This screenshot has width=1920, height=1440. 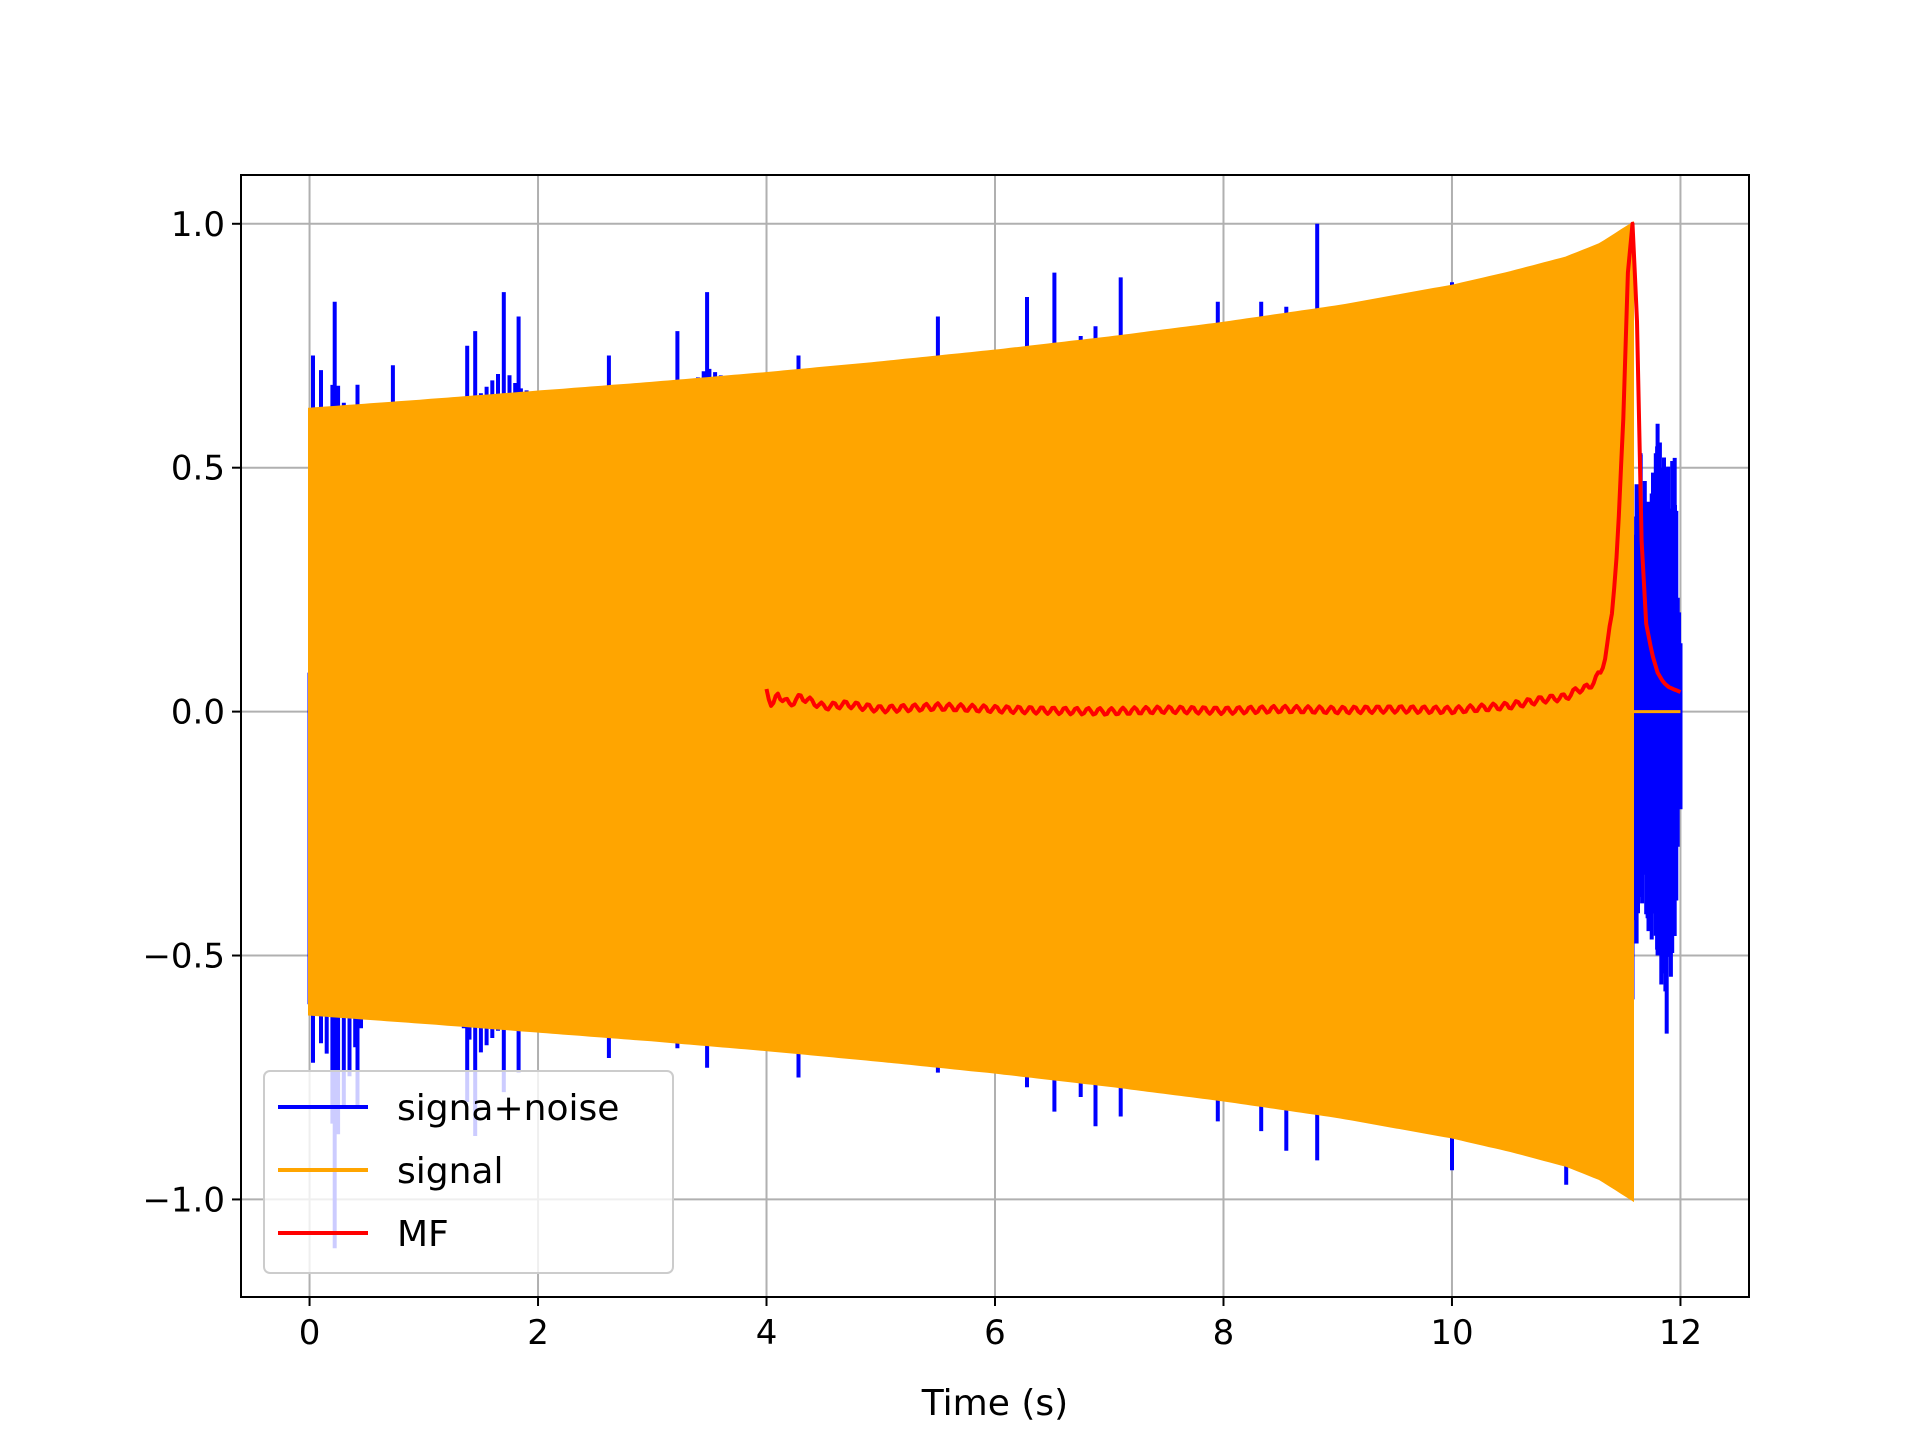 What do you see at coordinates (183, 957) in the screenshot?
I see `y-tick-label: −0.5` at bounding box center [183, 957].